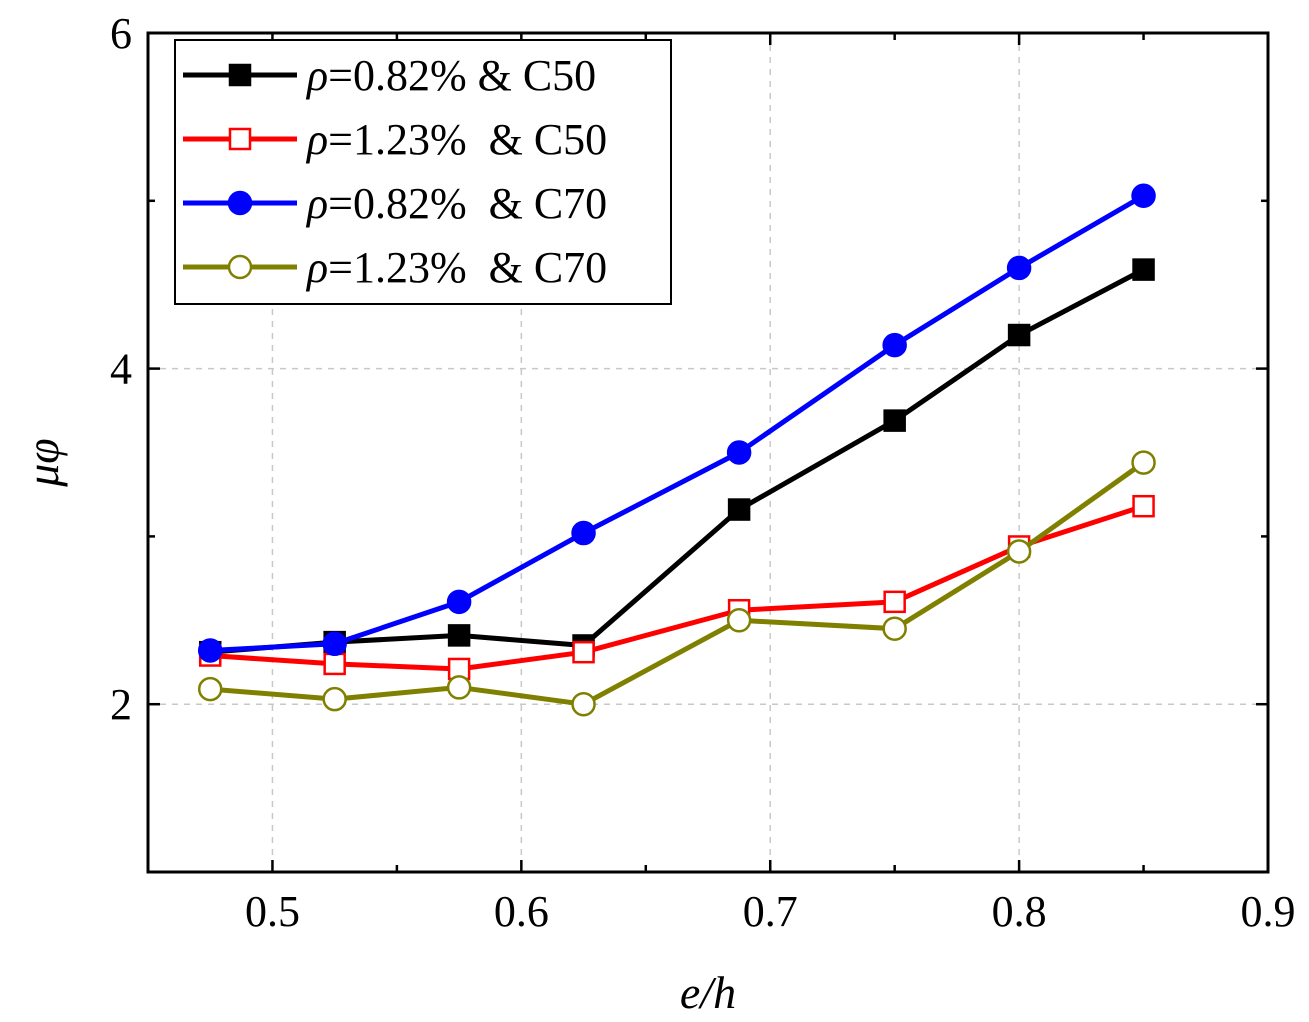  I want to click on legend-item-3: ρ=0.82% & C70, so click(395, 203).